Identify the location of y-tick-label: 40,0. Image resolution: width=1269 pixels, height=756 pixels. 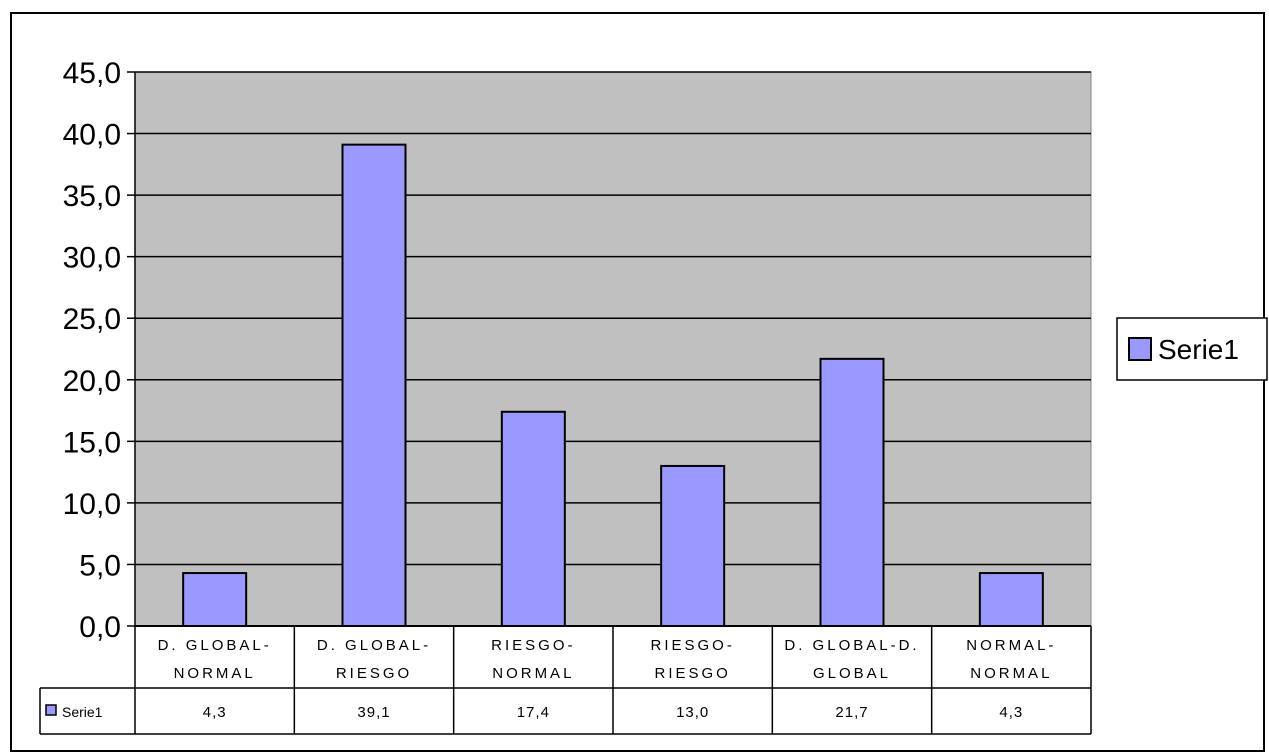
(92, 135).